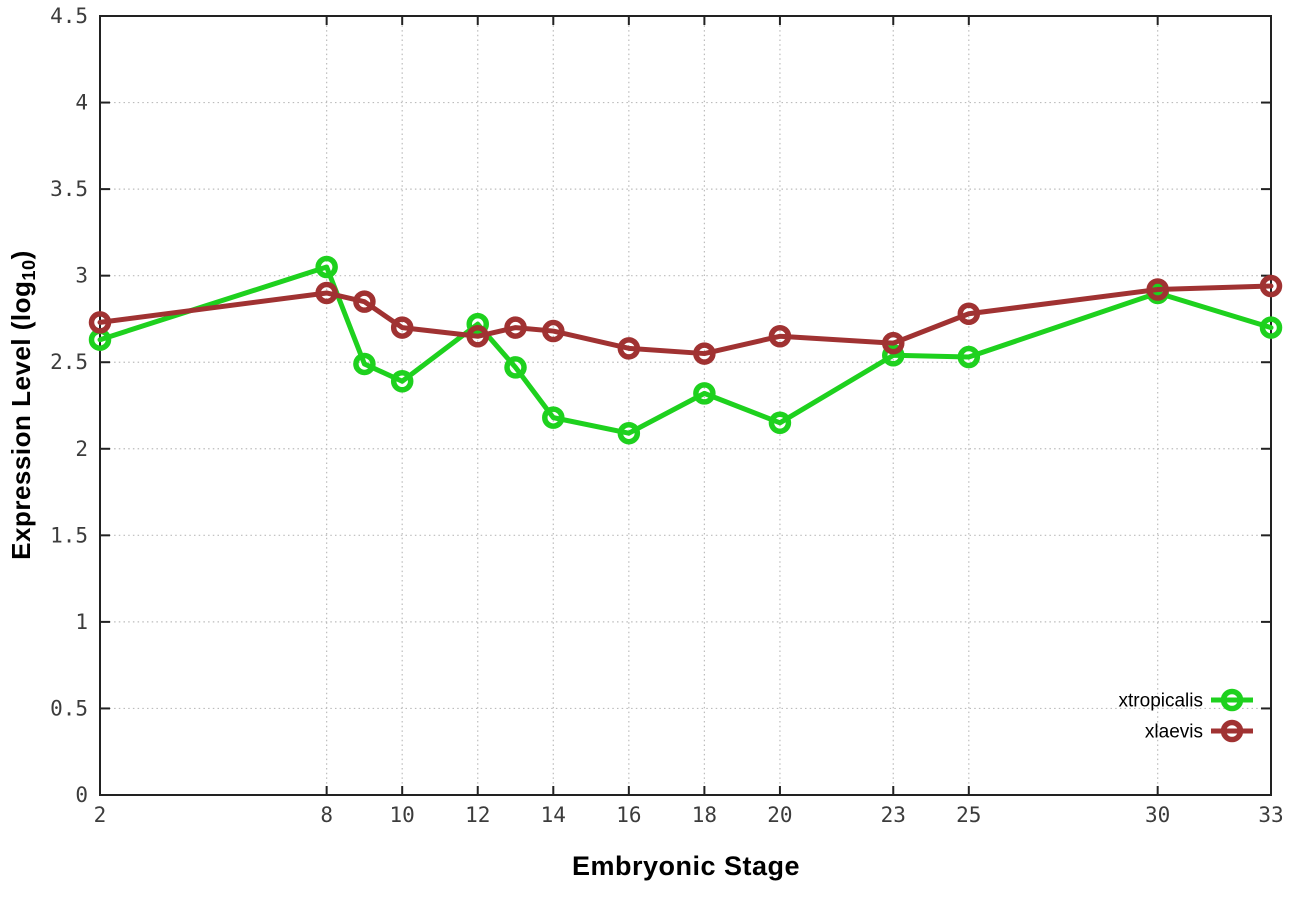  Describe the element at coordinates (69, 189) in the screenshot. I see `y-tick-label: 3.5` at that location.